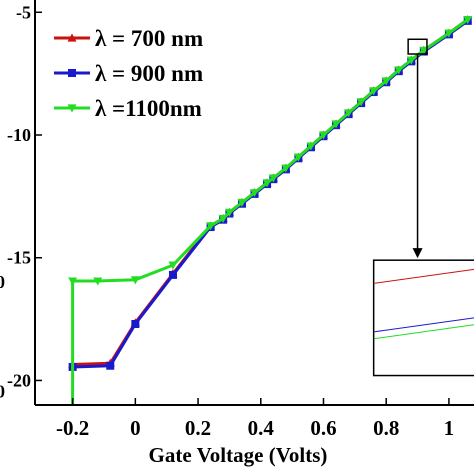 This screenshot has width=474, height=474. I want to click on x-tick-label: -0.2, so click(72, 428).